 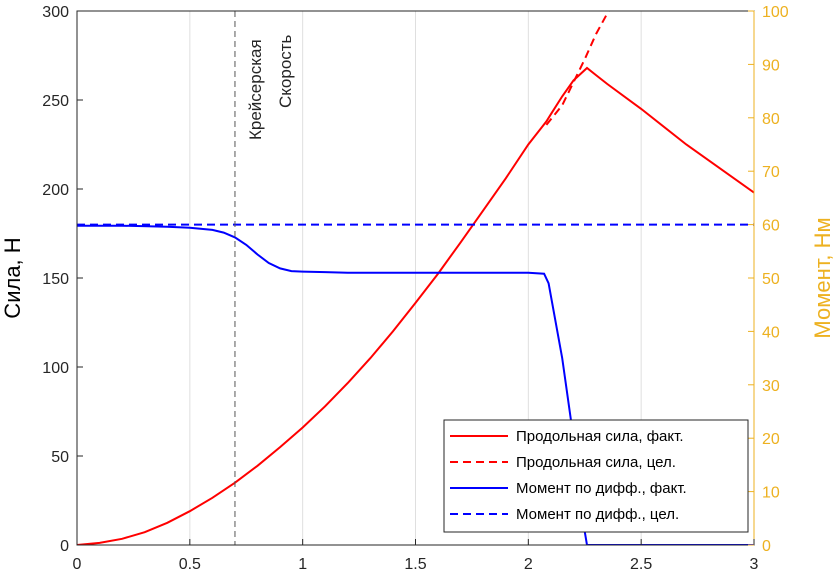 What do you see at coordinates (771, 493) in the screenshot?
I see `y-right-tick-label: 10` at bounding box center [771, 493].